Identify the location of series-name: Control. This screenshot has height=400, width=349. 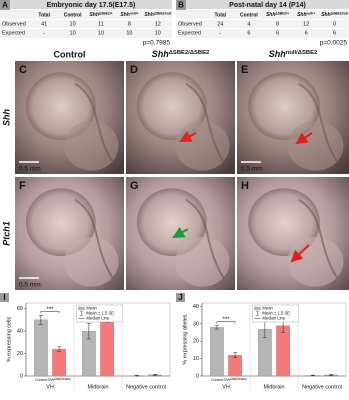
(217, 380).